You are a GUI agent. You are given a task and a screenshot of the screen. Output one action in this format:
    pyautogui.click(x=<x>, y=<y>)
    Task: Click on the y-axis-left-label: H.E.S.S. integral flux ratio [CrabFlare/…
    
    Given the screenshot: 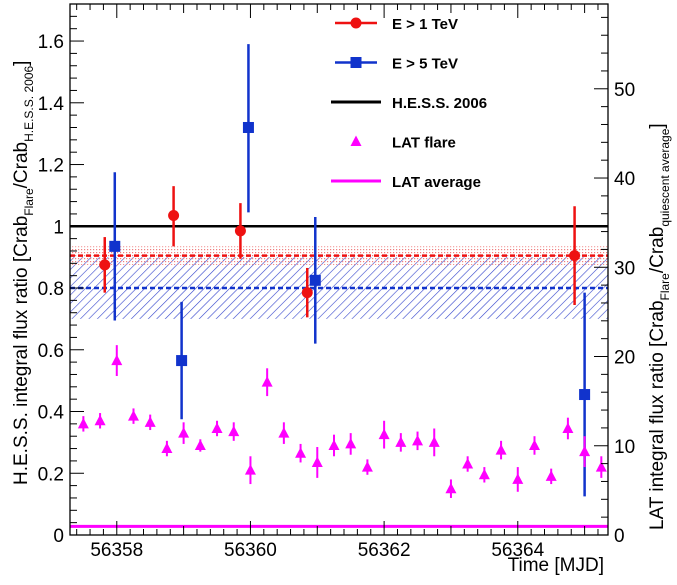 What is the action you would take?
    pyautogui.click(x=23, y=273)
    